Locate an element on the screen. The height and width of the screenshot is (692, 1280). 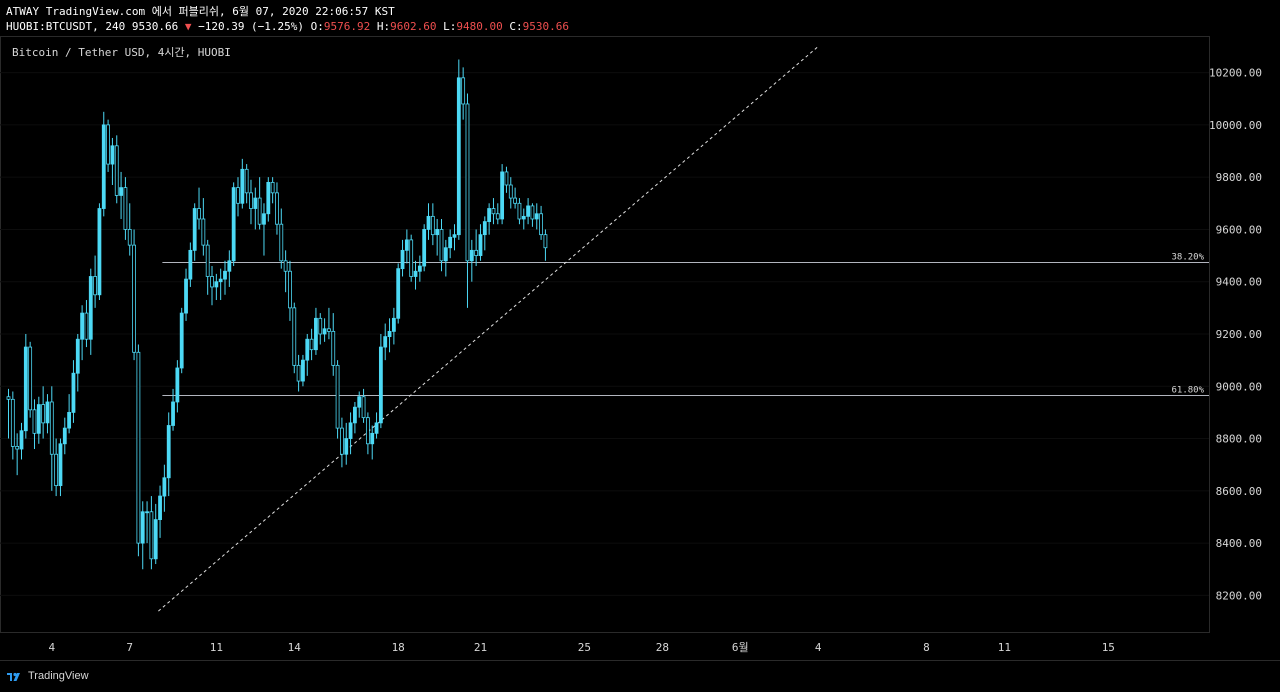
tradingview-brand: TradingView is located at coordinates (58, 676).